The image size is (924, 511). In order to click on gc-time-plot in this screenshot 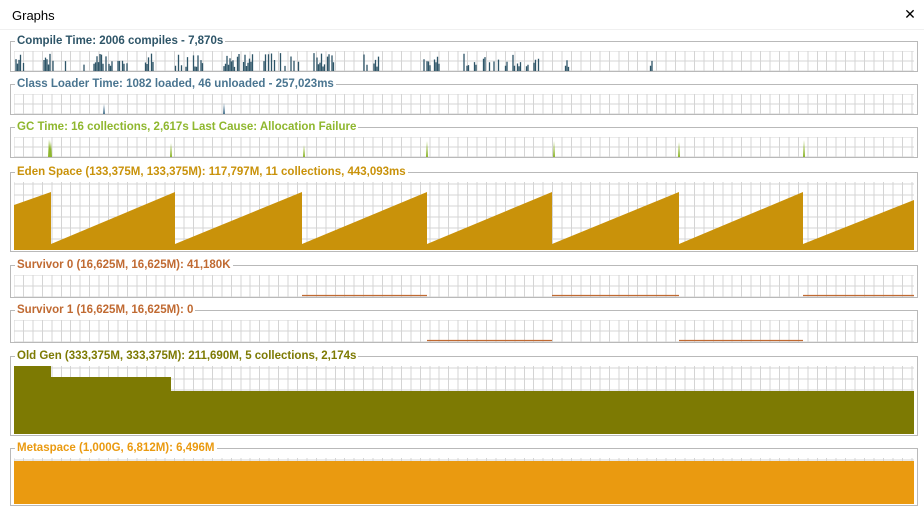, I will do `click(464, 147)`.